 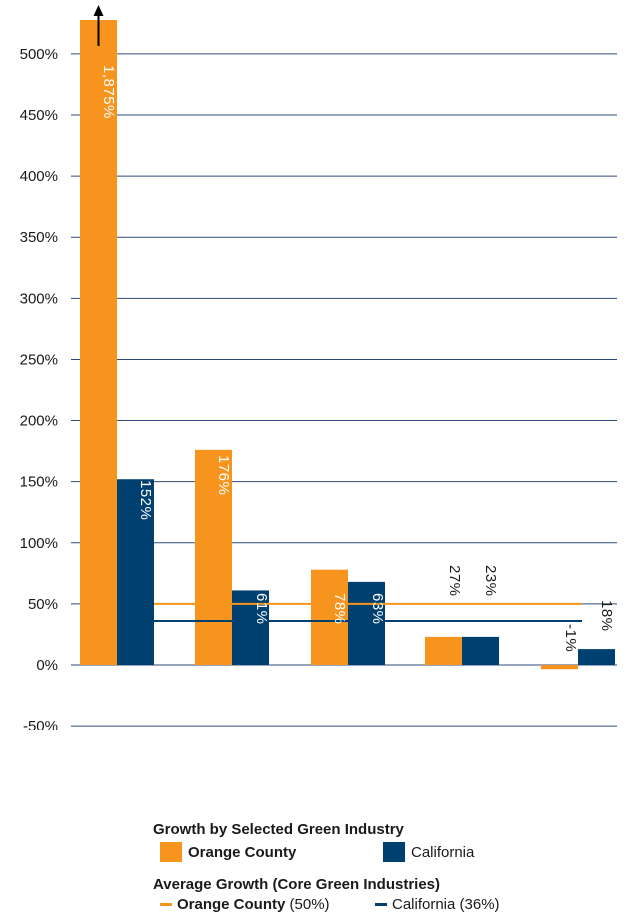 I want to click on legend-value: (36%), so click(x=477, y=904).